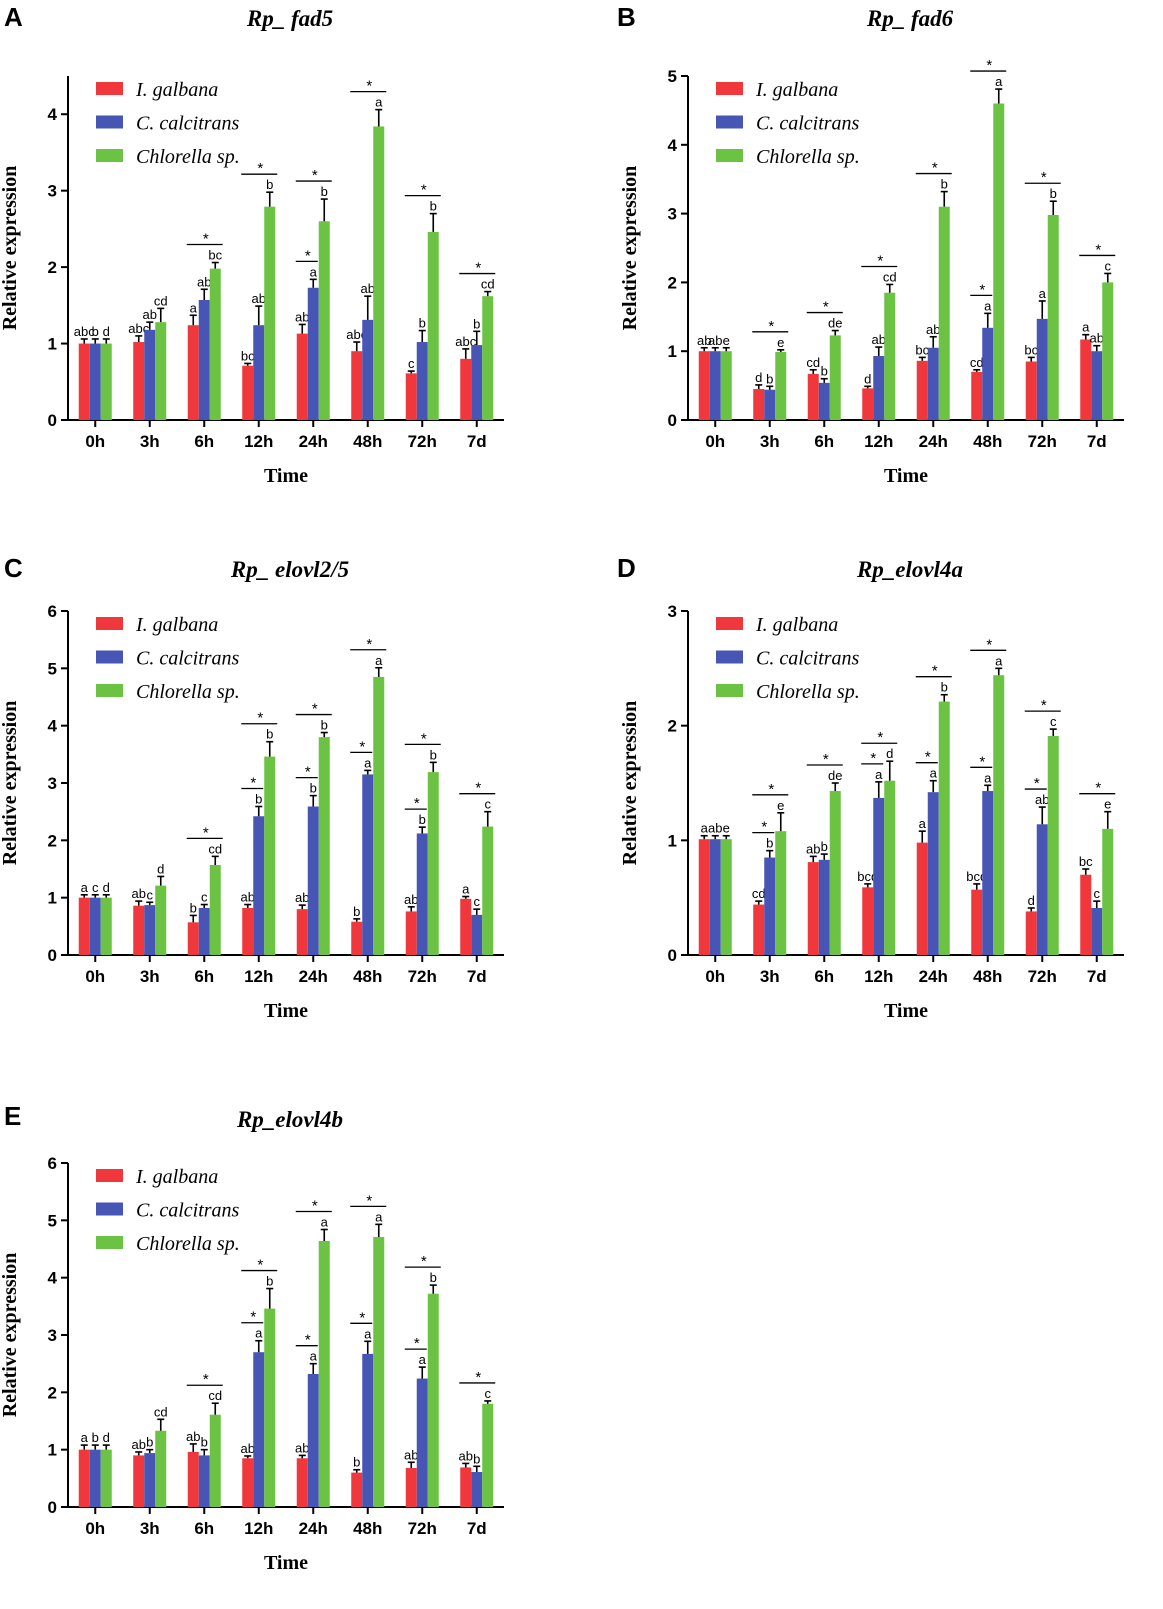  What do you see at coordinates (422, 976) in the screenshot?
I see `x-tick-label: 72h` at bounding box center [422, 976].